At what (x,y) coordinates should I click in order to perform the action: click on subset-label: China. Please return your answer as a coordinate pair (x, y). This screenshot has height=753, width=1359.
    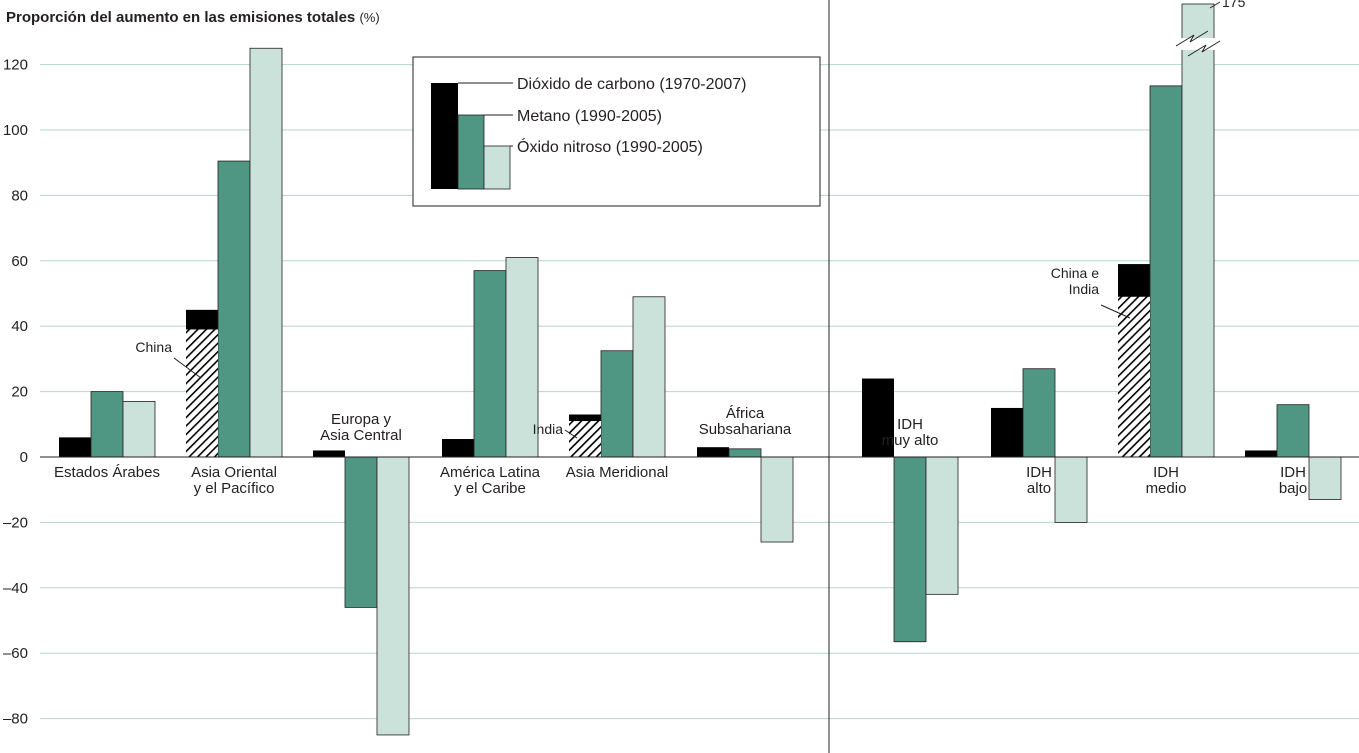
    Looking at the image, I should click on (153, 347).